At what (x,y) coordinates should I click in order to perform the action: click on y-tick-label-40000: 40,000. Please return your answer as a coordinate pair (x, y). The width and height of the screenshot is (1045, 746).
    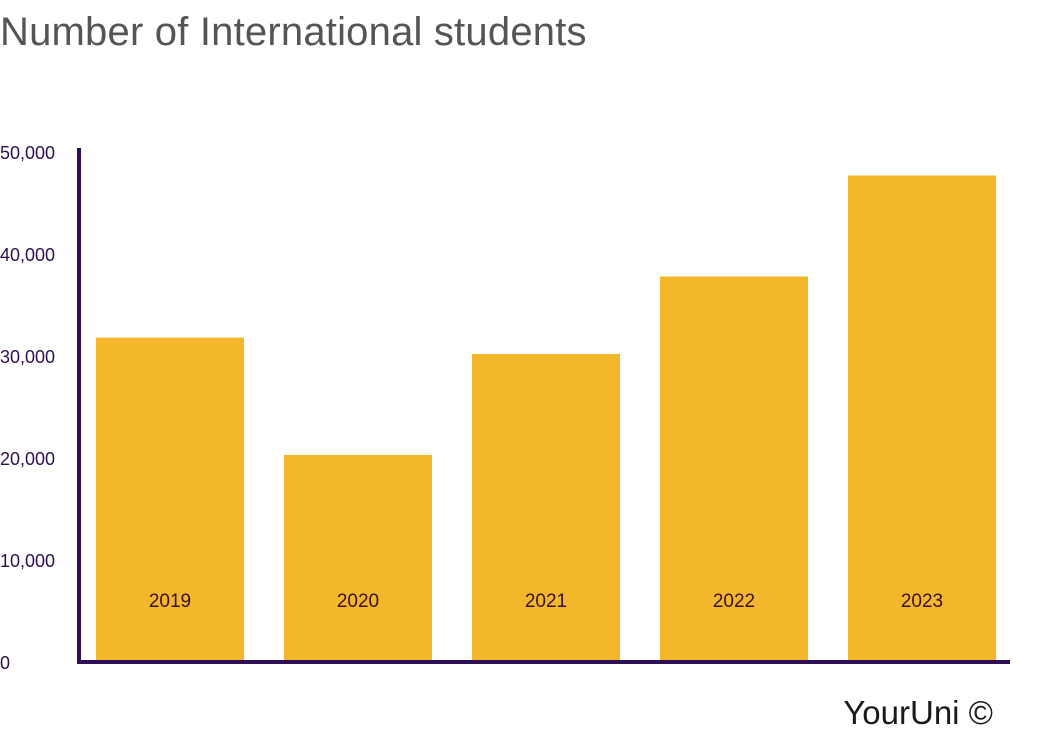
    Looking at the image, I should click on (27, 255).